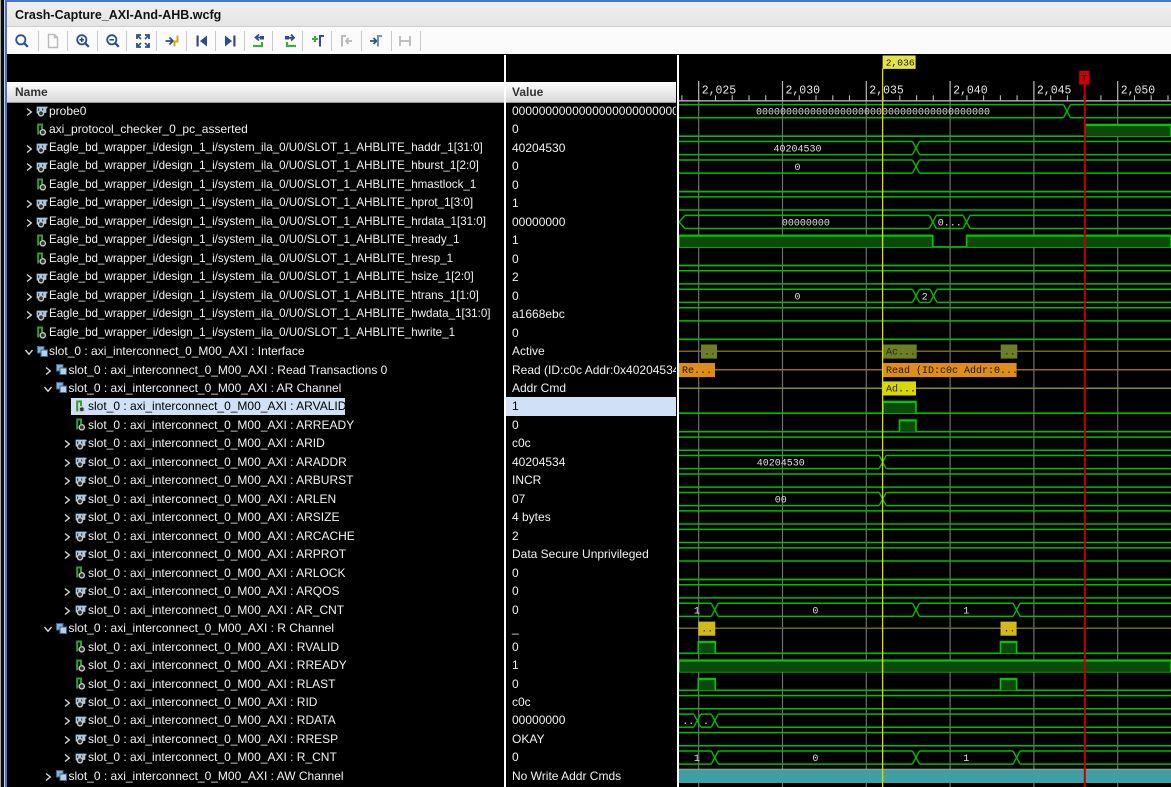 This screenshot has height=787, width=1171. What do you see at coordinates (925, 297) in the screenshot?
I see `svg-text: 2` at bounding box center [925, 297].